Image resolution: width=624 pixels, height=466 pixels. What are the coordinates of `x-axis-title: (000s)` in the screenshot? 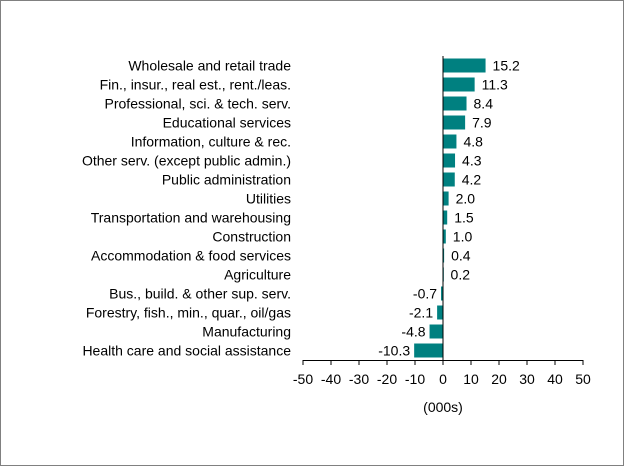 It's located at (443, 407).